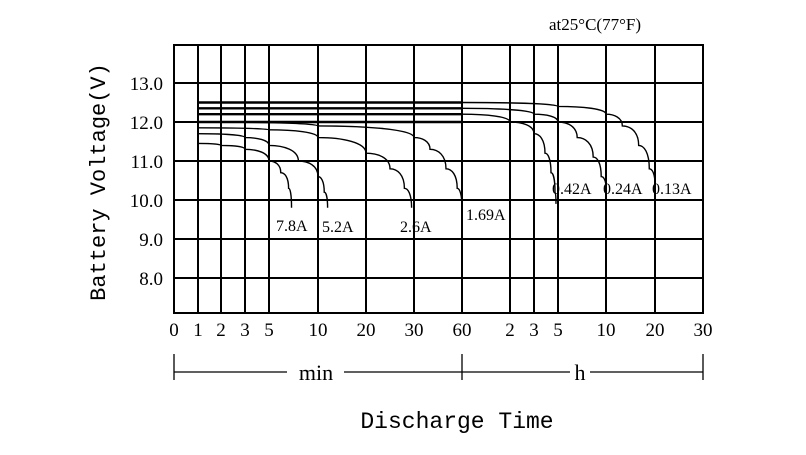 The image size is (806, 455). I want to click on series-label: 0.13A, so click(672, 189).